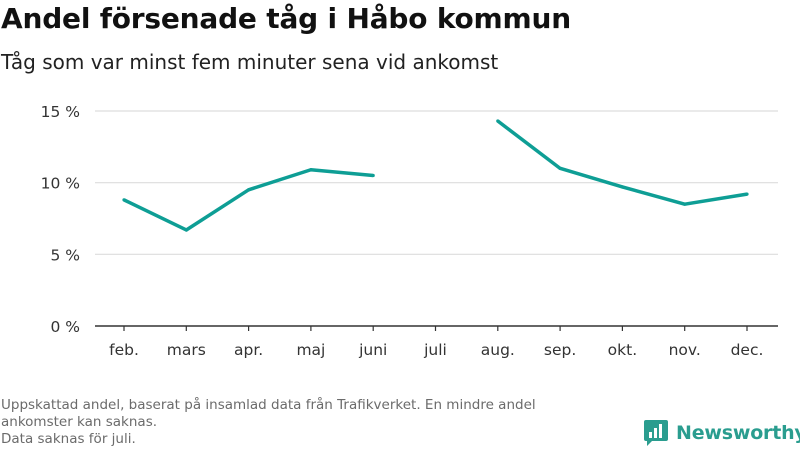  Describe the element at coordinates (656, 433) in the screenshot. I see `newsworthy-logo-icon` at that location.